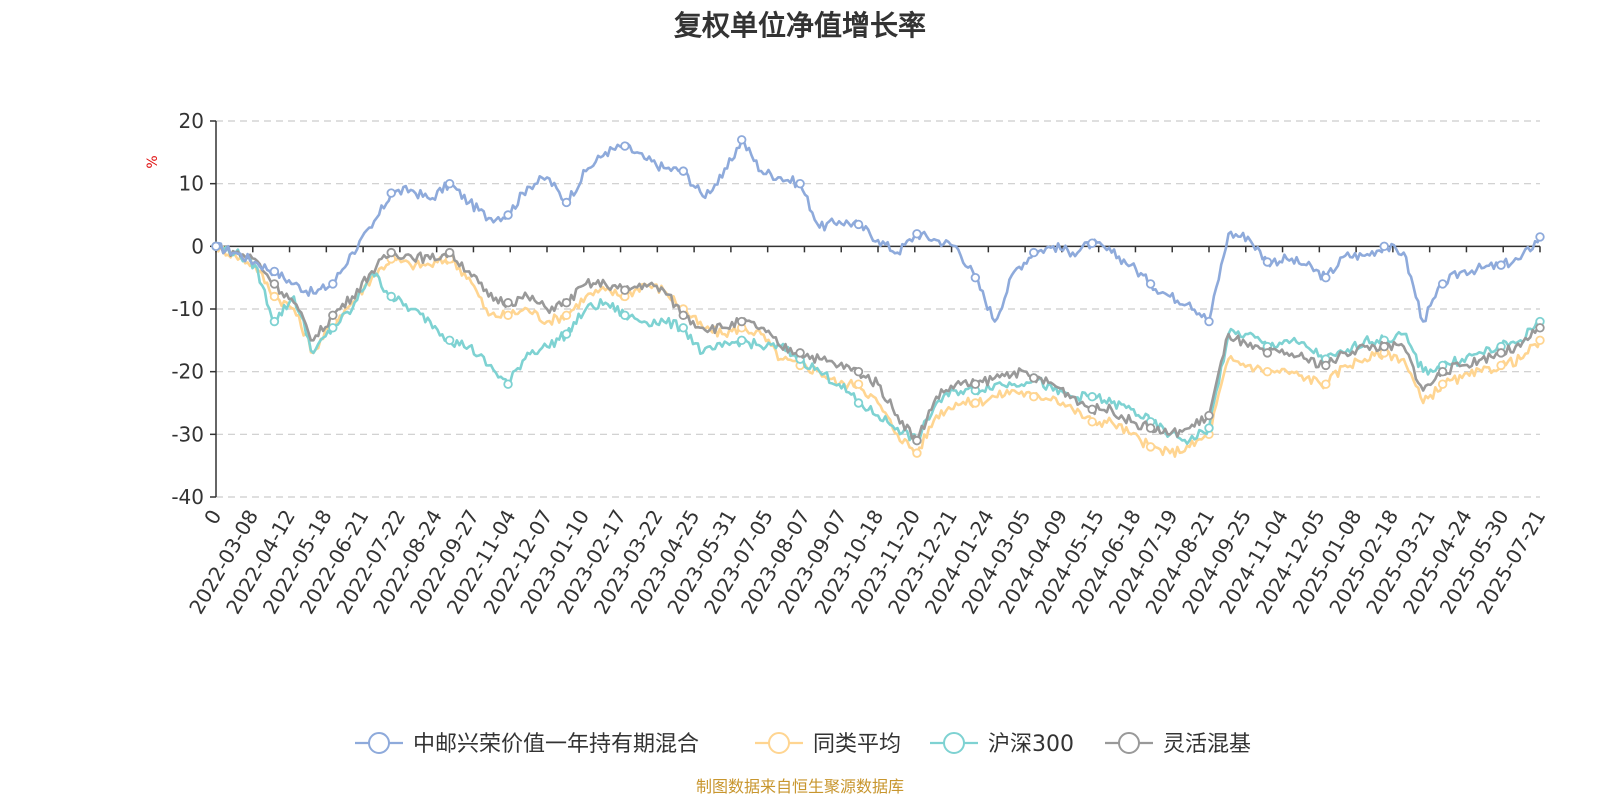 This screenshot has width=1600, height=800. I want to click on legend-item-0: 中邮兴荣价值一年持有期混合, so click(527, 744).